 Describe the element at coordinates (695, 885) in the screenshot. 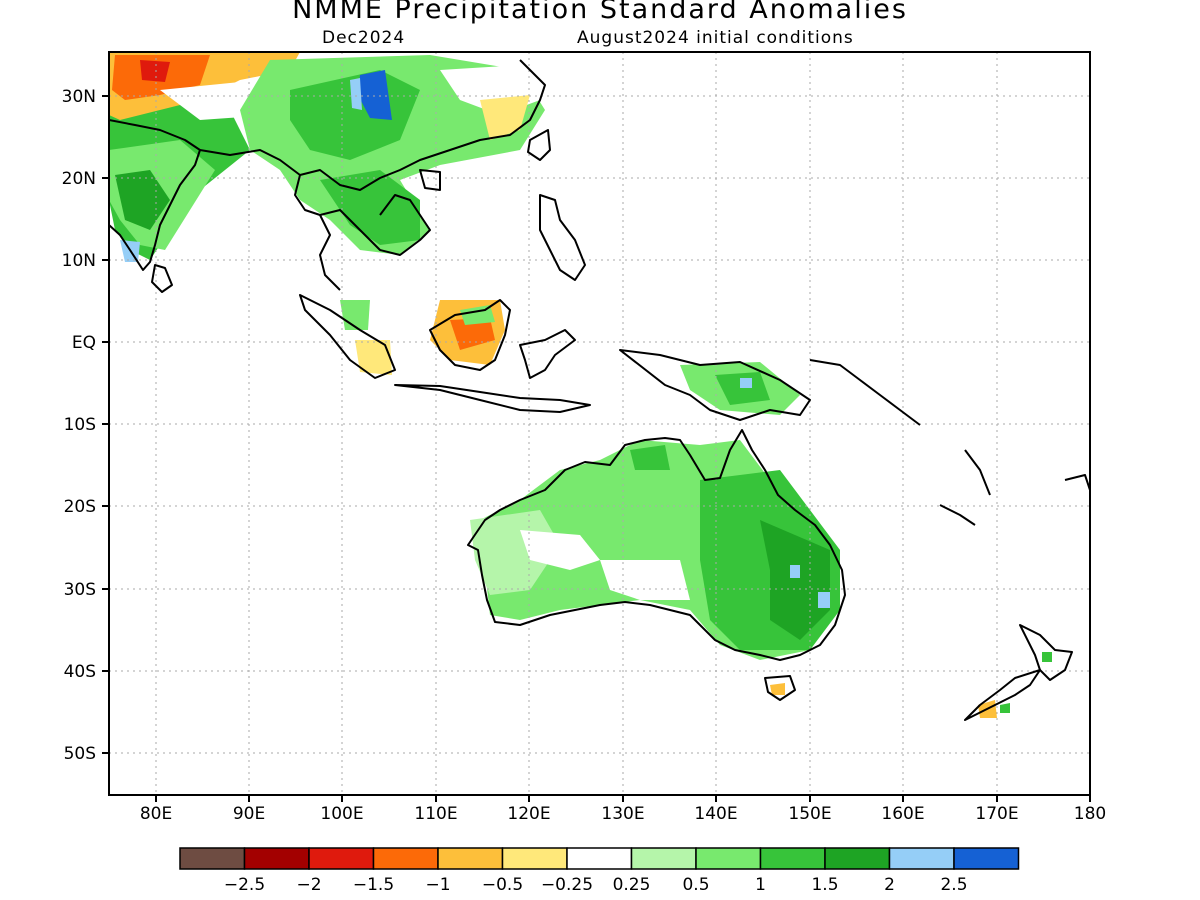

I see `colorbar-label: 0.5` at that location.